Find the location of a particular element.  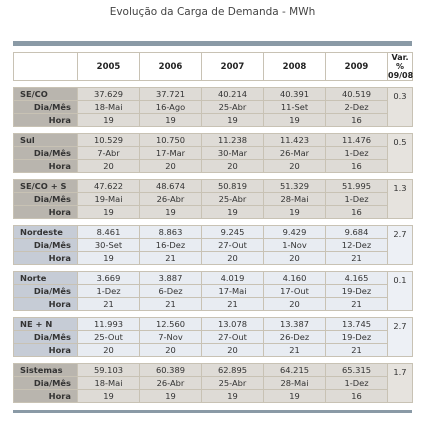

date-cell: 25-Abr is located at coordinates (232, 199).